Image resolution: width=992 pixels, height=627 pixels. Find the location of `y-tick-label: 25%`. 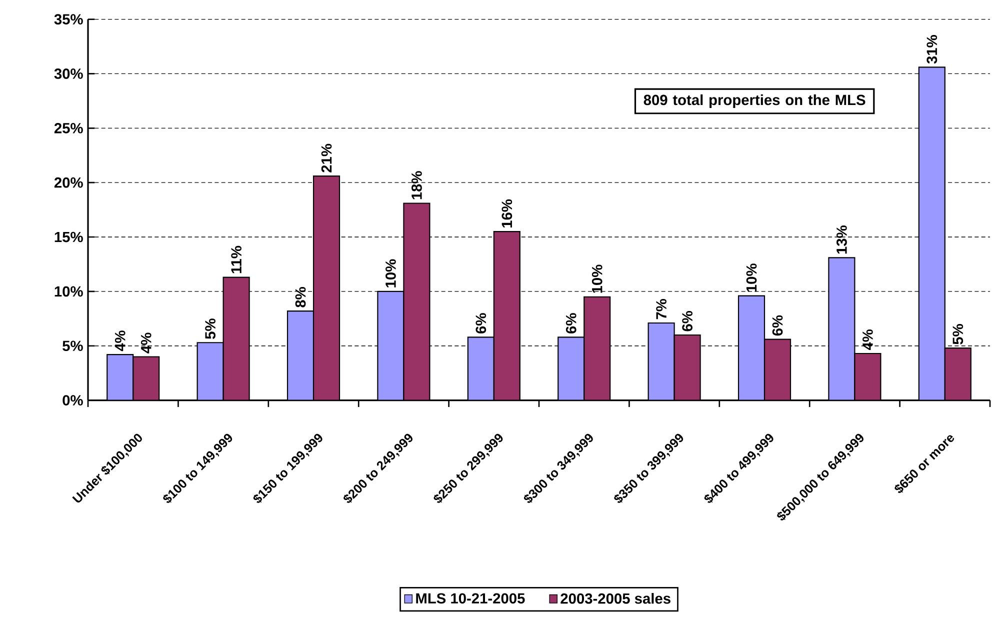

y-tick-label: 25% is located at coordinates (68, 128).